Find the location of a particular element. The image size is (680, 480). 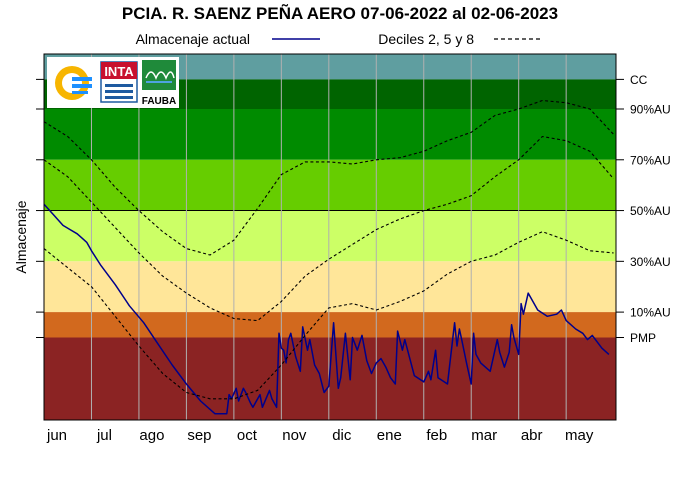

reference-axis: CC 90%AU 70%AU 50%AU 30%AU 10%AU PMP is located at coordinates (643, 209).